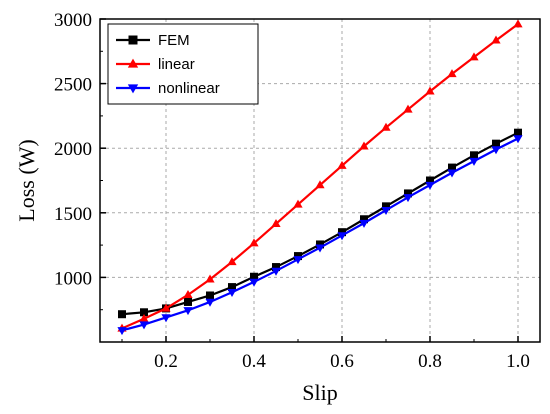  Describe the element at coordinates (189, 88) in the screenshot. I see `legend-label: nonlinear` at that location.